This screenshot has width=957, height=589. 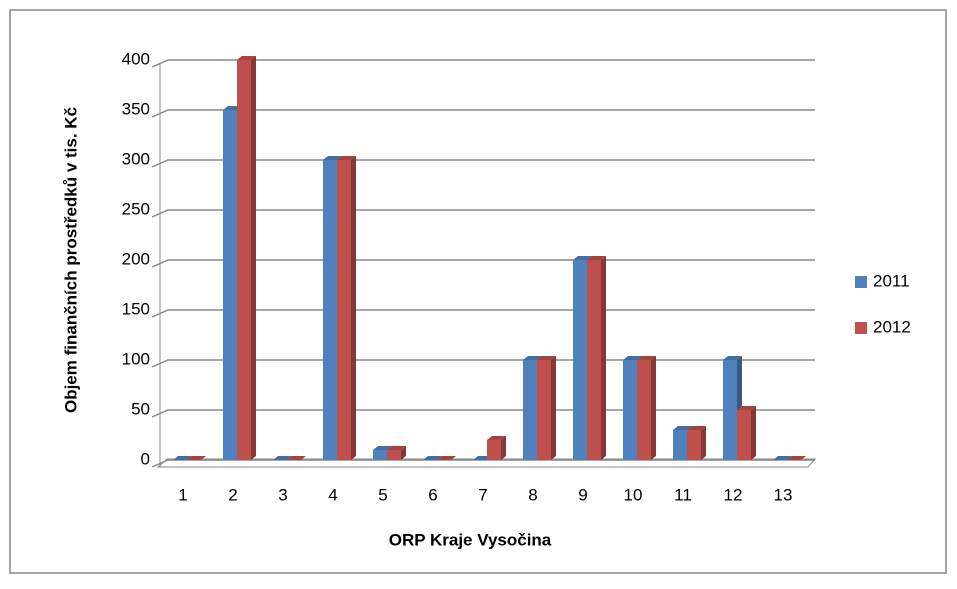 I want to click on y-tick-label: 400, so click(x=136, y=58).